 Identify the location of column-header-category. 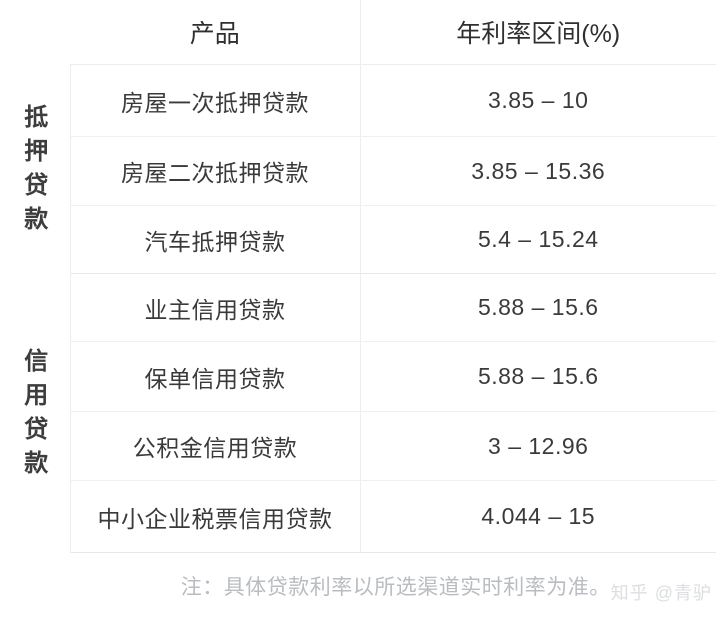
(36, 32).